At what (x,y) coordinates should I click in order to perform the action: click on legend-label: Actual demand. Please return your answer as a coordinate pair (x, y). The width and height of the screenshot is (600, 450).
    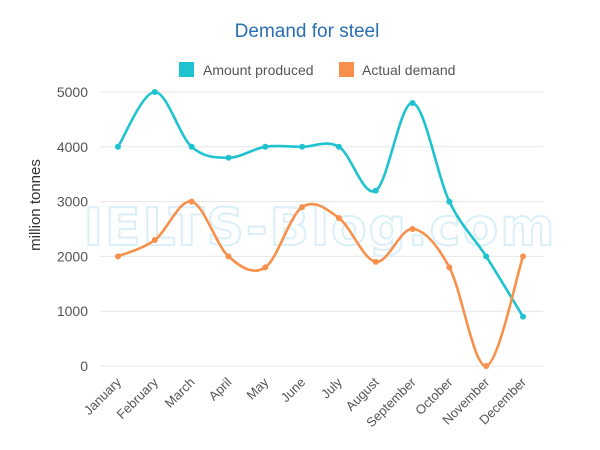
    Looking at the image, I should click on (408, 70).